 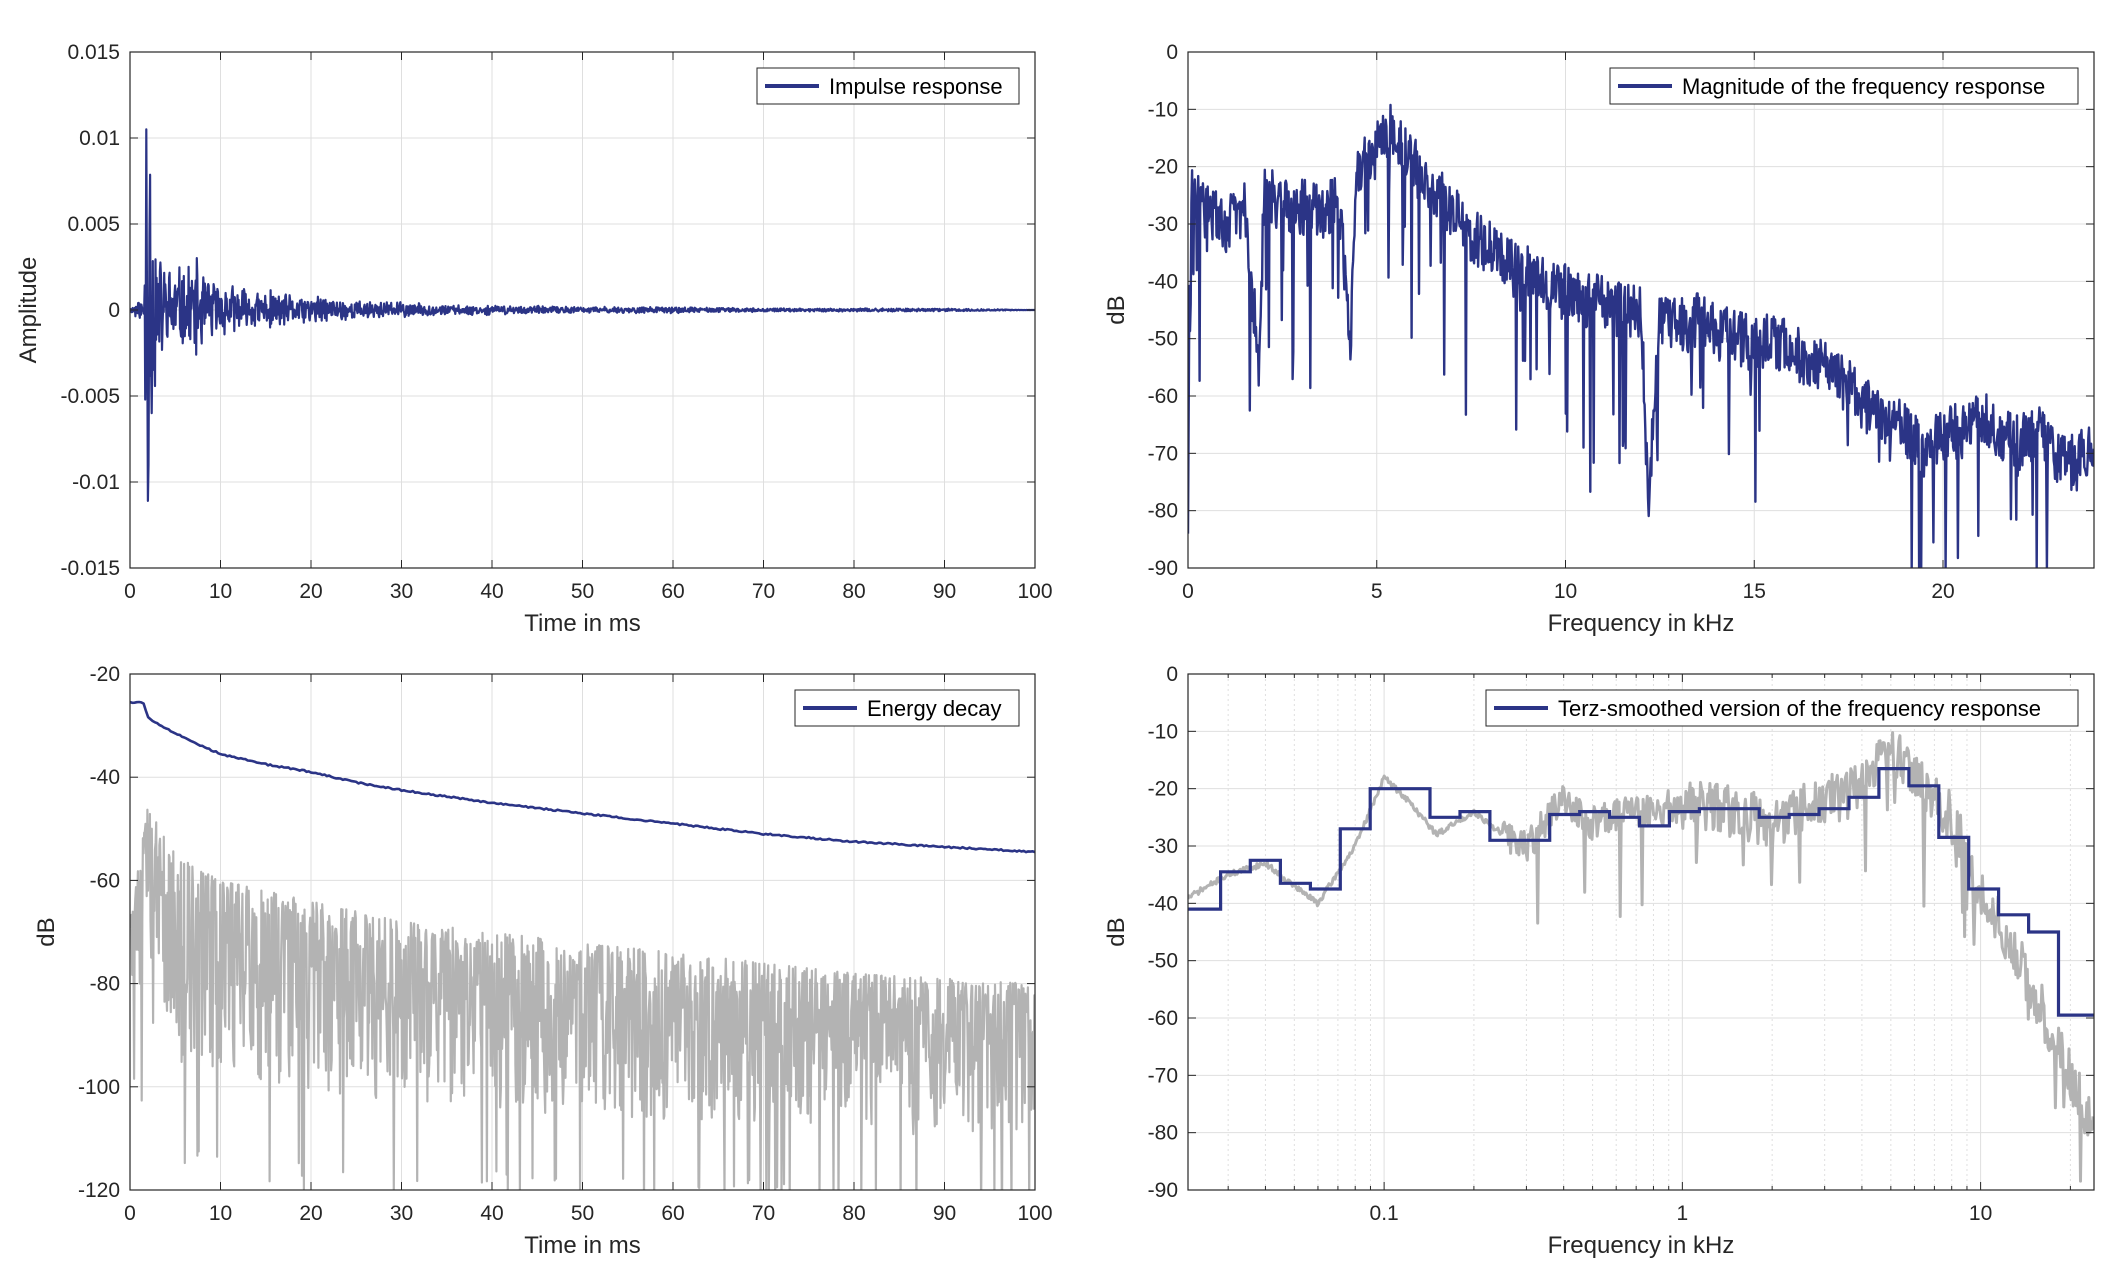 What do you see at coordinates (1384, 1213) in the screenshot?
I see `x-tick-label: 0.1` at bounding box center [1384, 1213].